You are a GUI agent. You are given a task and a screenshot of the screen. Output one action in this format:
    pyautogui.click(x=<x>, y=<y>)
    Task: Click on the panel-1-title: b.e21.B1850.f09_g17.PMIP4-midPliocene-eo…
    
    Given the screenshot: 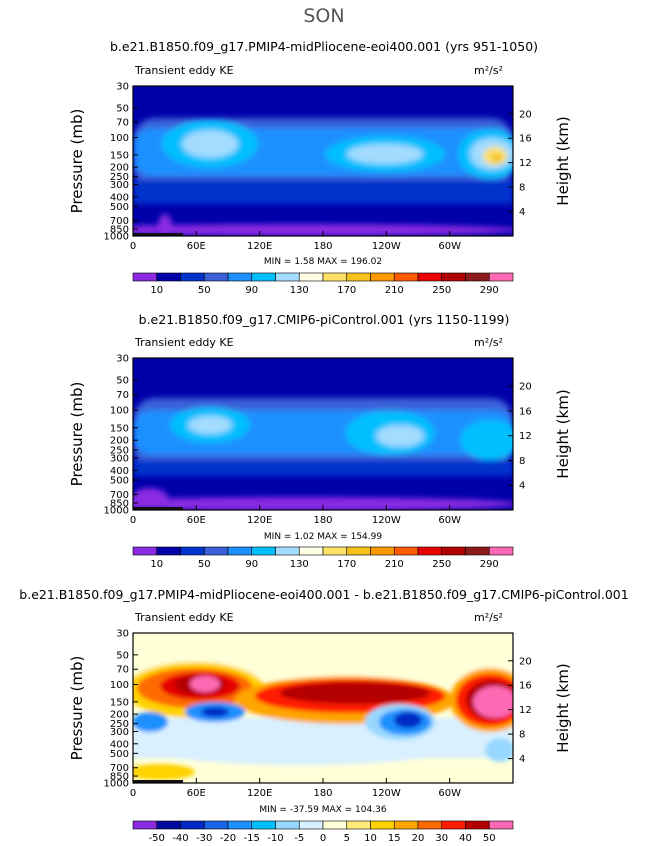 What is the action you would take?
    pyautogui.click(x=324, y=46)
    